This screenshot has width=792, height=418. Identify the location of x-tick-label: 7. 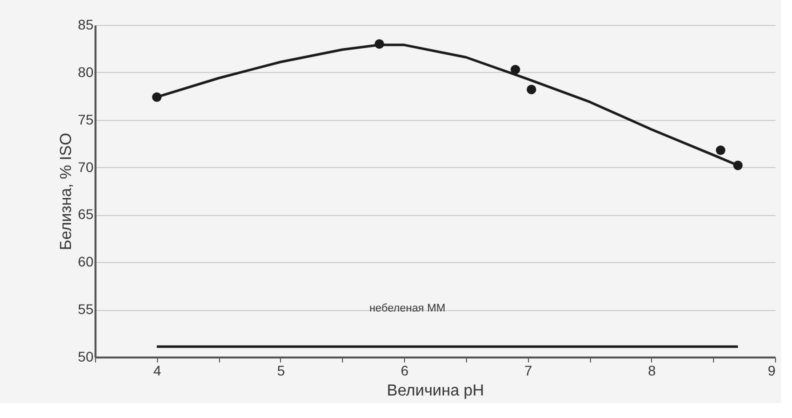
(528, 370).